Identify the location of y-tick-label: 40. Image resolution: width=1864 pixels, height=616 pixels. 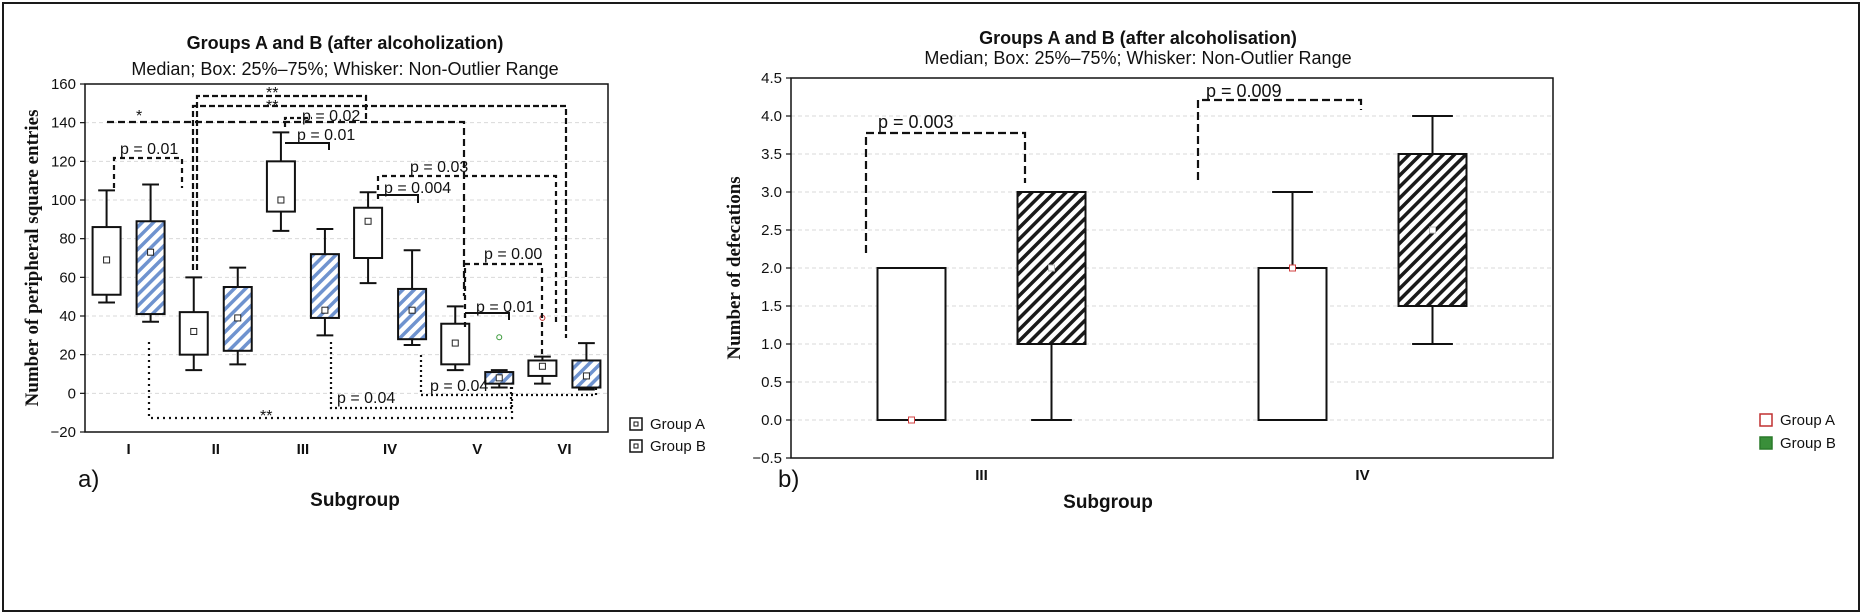
(67, 316).